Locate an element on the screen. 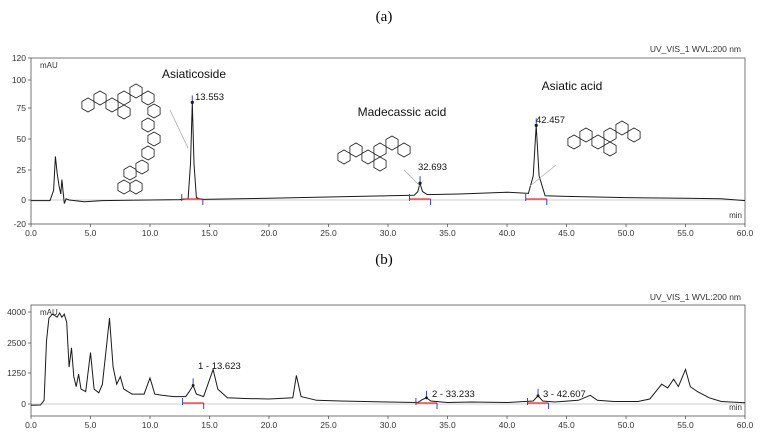  madecassic-acid-structure is located at coordinates (374, 153).